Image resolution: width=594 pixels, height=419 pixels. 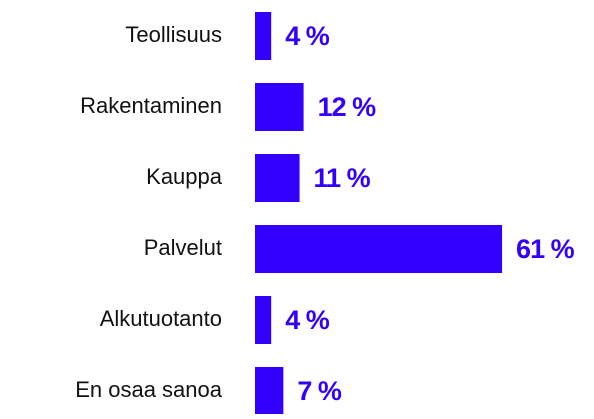 What do you see at coordinates (184, 176) in the screenshot?
I see `category-label: Kauppa` at bounding box center [184, 176].